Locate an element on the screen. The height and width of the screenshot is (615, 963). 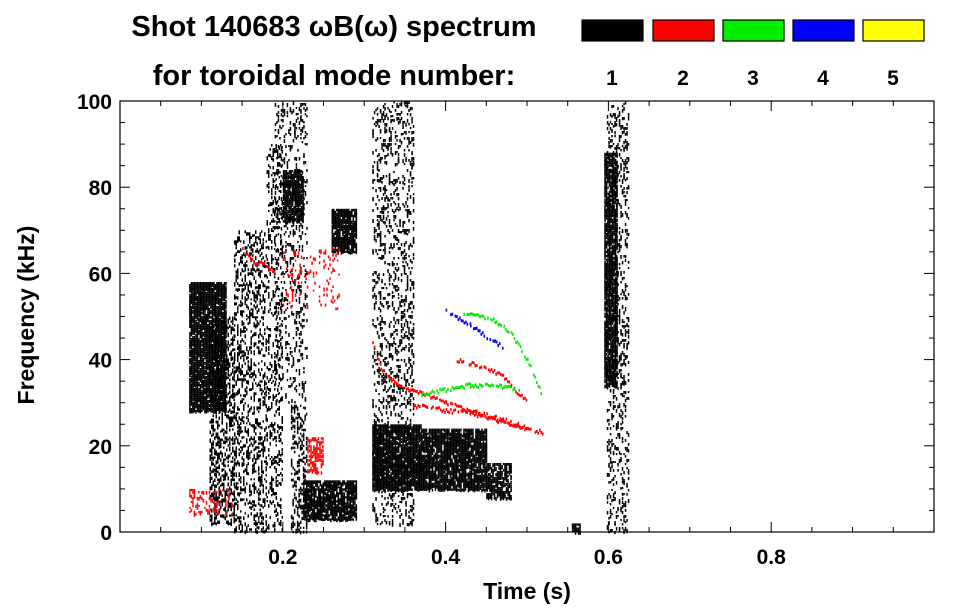
legend: 1 2 3 4 5 is located at coordinates (753, 54).